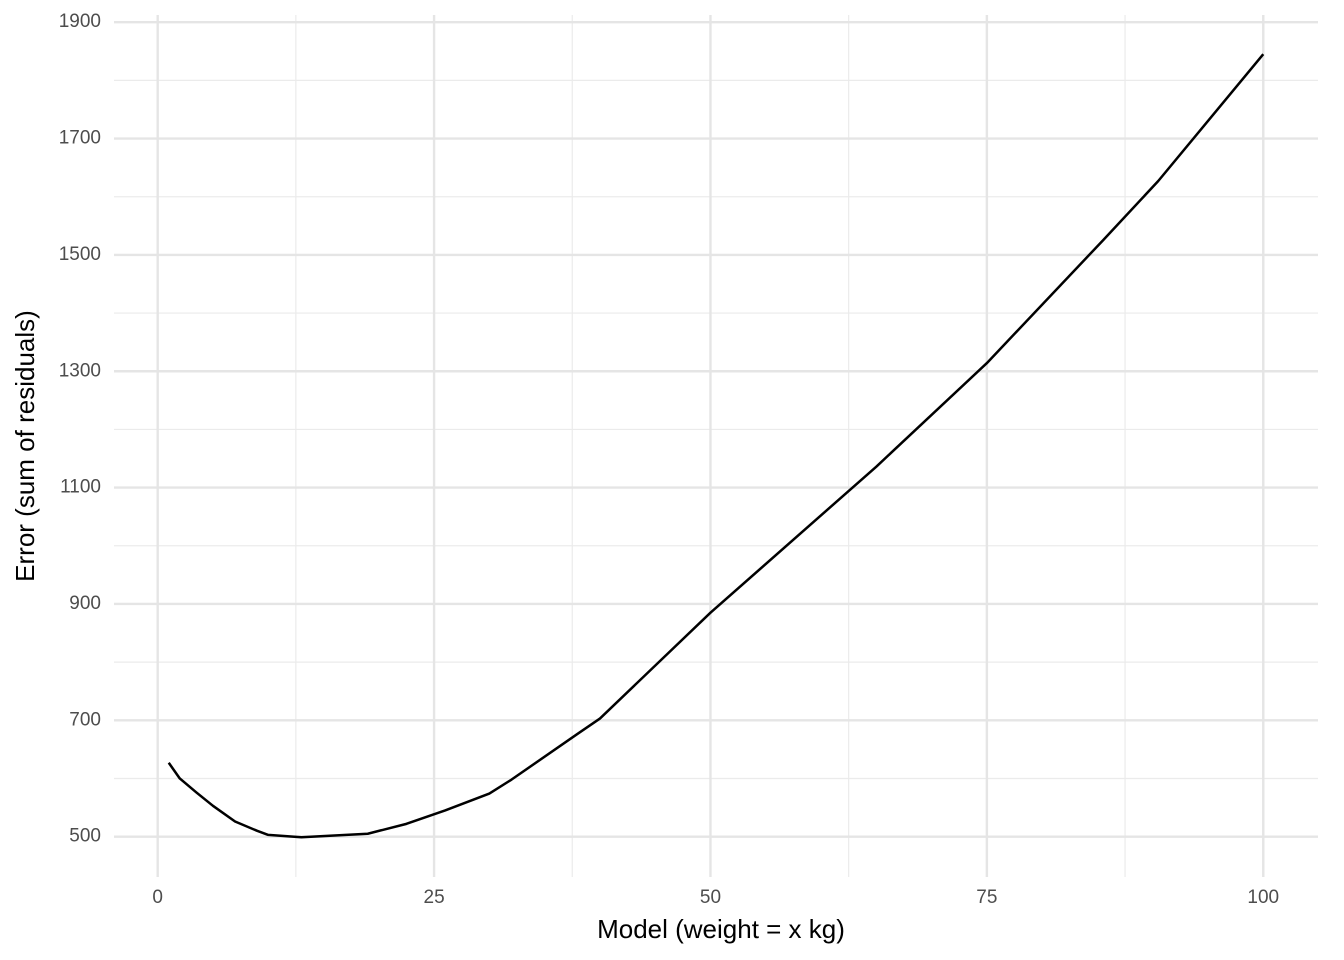 The height and width of the screenshot is (960, 1344). What do you see at coordinates (710, 897) in the screenshot?
I see `x-tick-label: 50` at bounding box center [710, 897].